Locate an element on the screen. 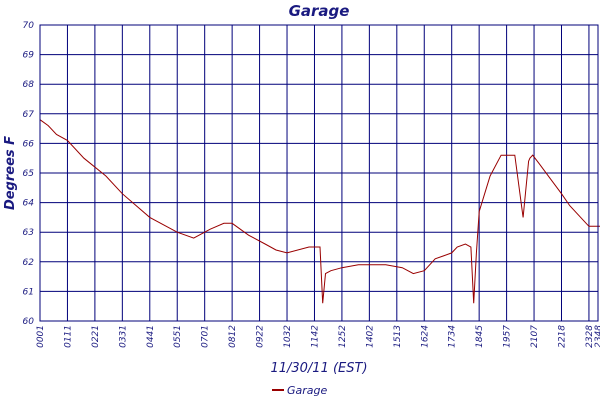 The height and width of the screenshot is (400, 600). y-tick-label: 69 is located at coordinates (29, 56).